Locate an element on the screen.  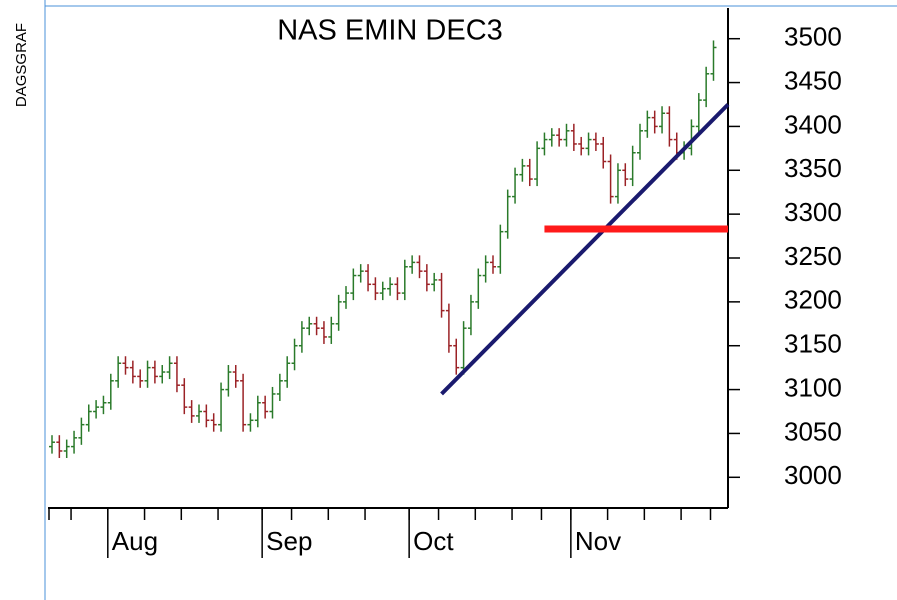
y-tick-label: 3450 is located at coordinates (813, 80).